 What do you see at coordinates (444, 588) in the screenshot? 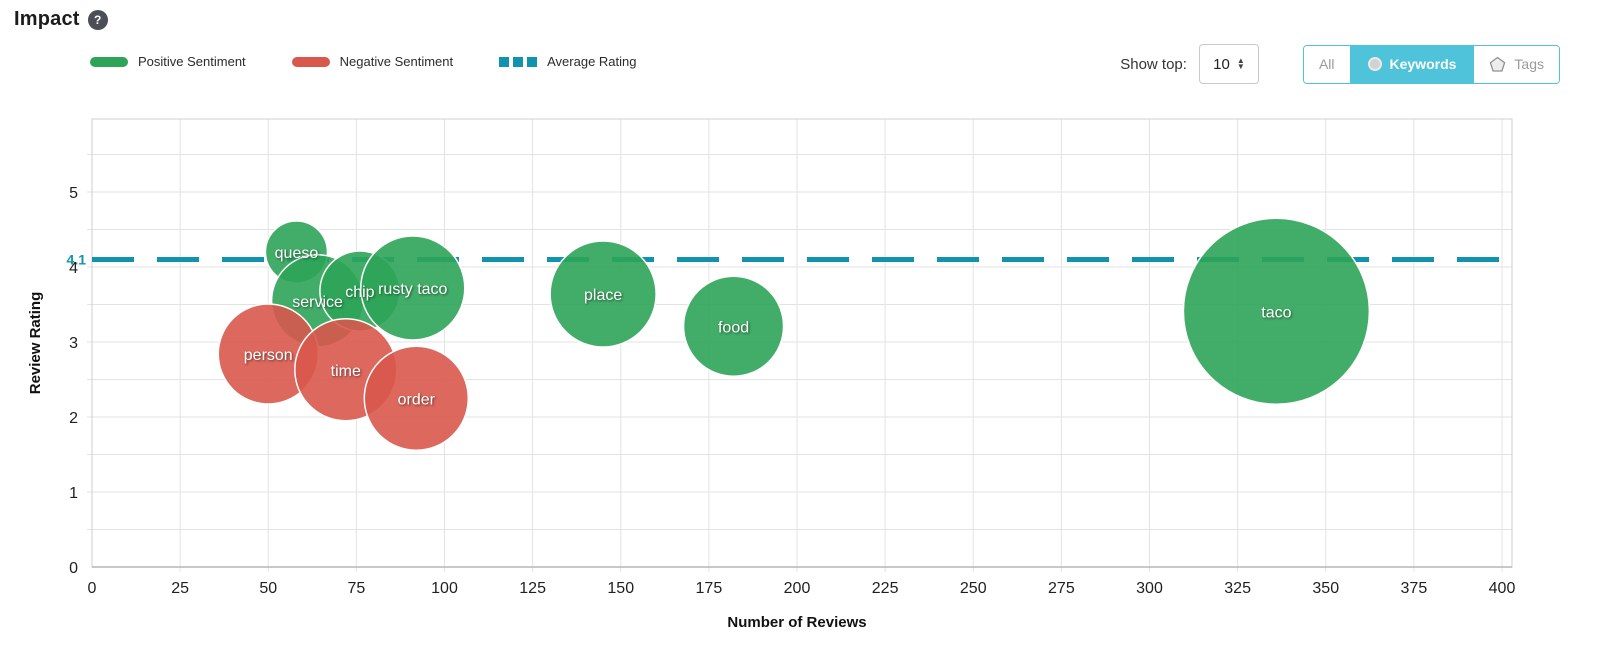
I see `x-tick-label: 100` at bounding box center [444, 588].